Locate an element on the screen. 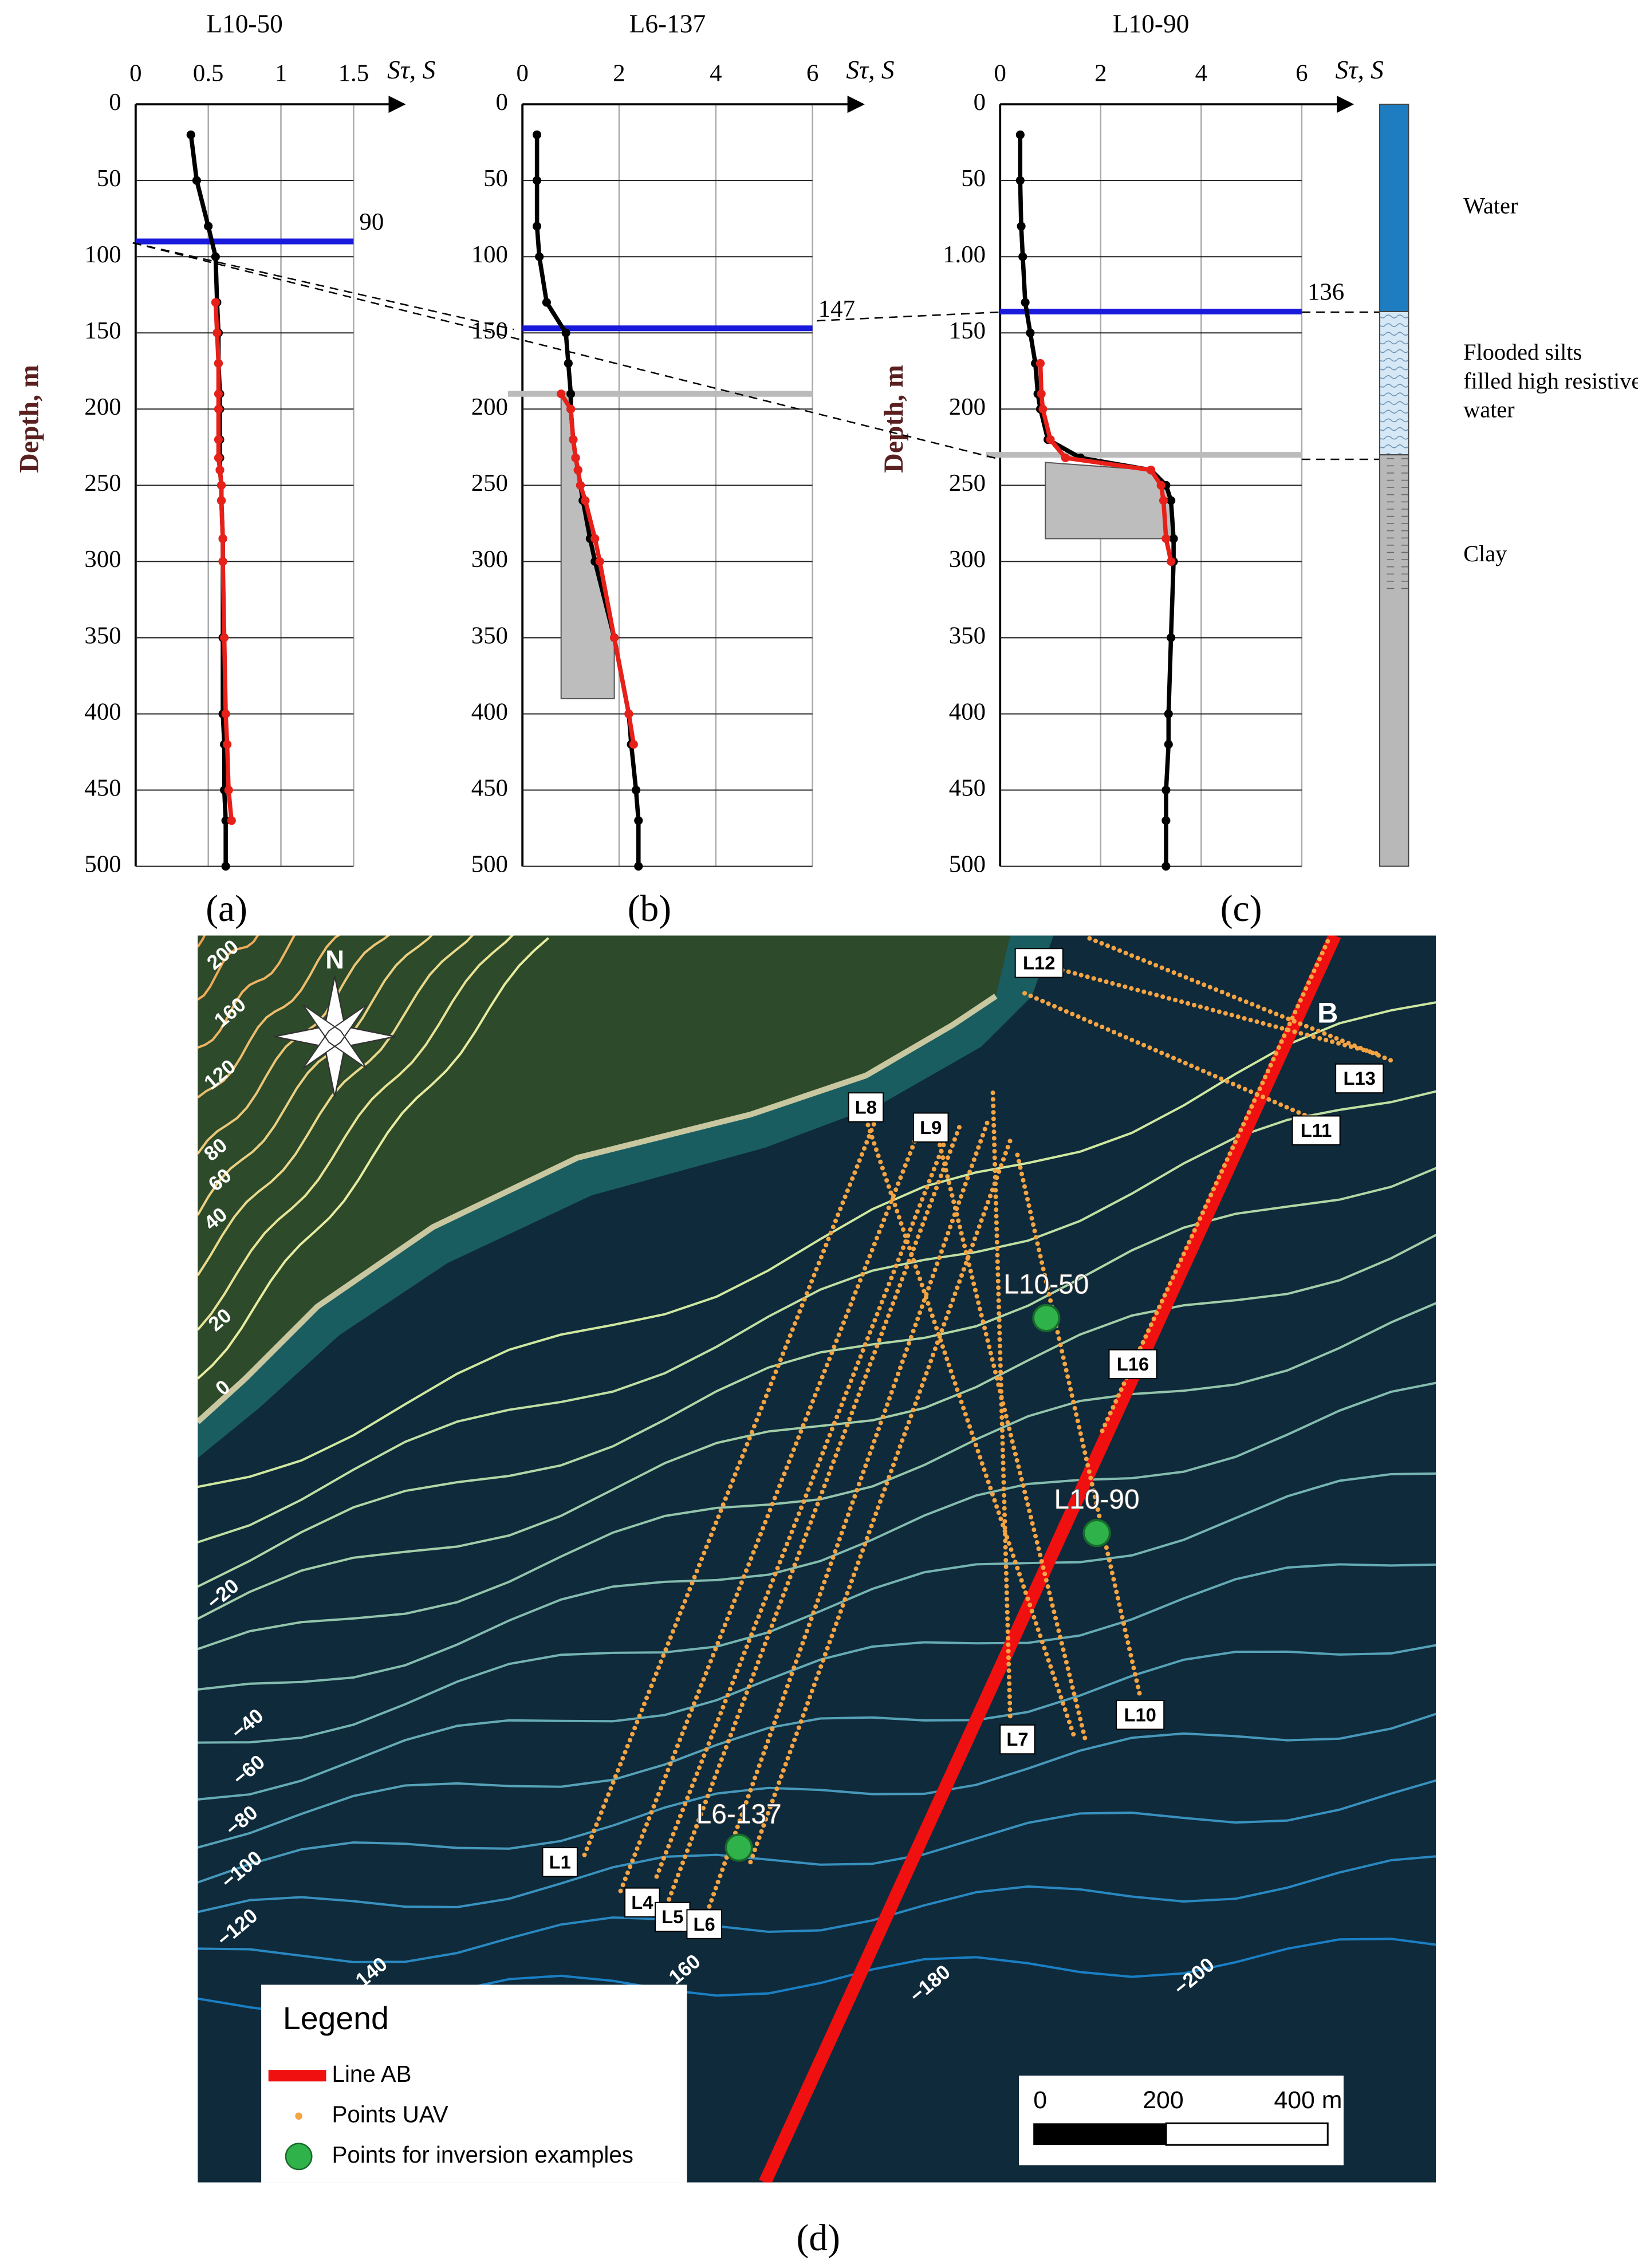  scale-bar is located at coordinates (1100, 2134).